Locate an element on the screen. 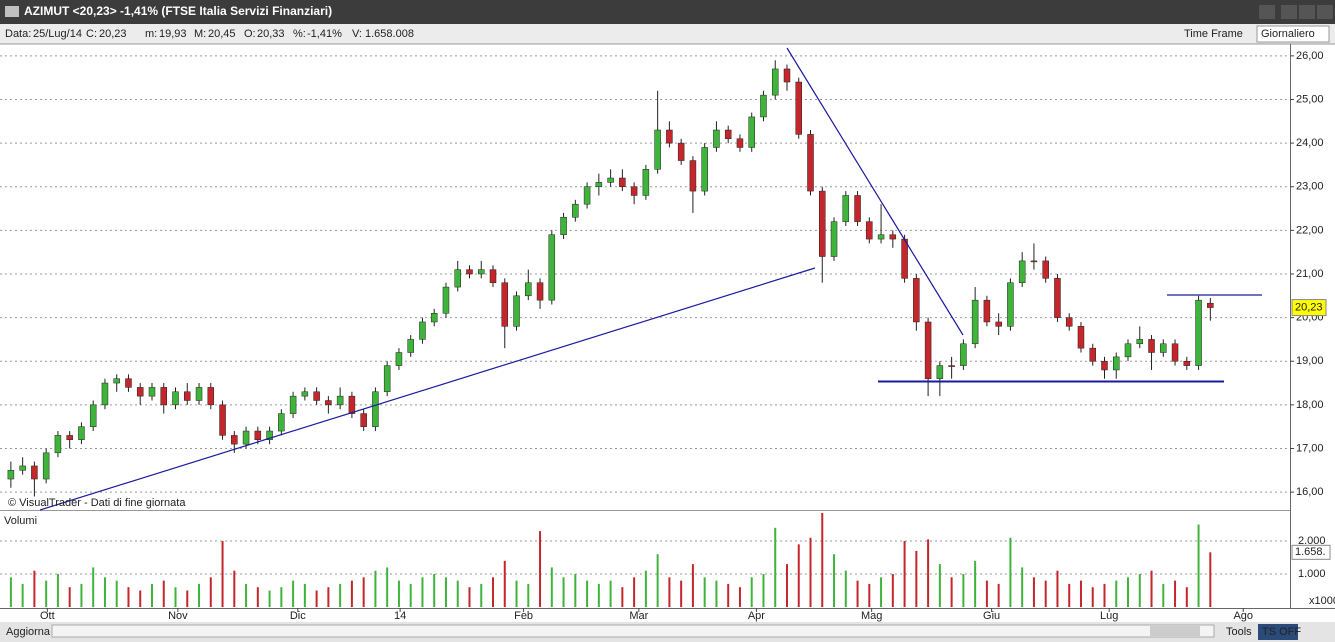 The width and height of the screenshot is (1335, 642). y-tick-label: 16,00 is located at coordinates (1310, 492).